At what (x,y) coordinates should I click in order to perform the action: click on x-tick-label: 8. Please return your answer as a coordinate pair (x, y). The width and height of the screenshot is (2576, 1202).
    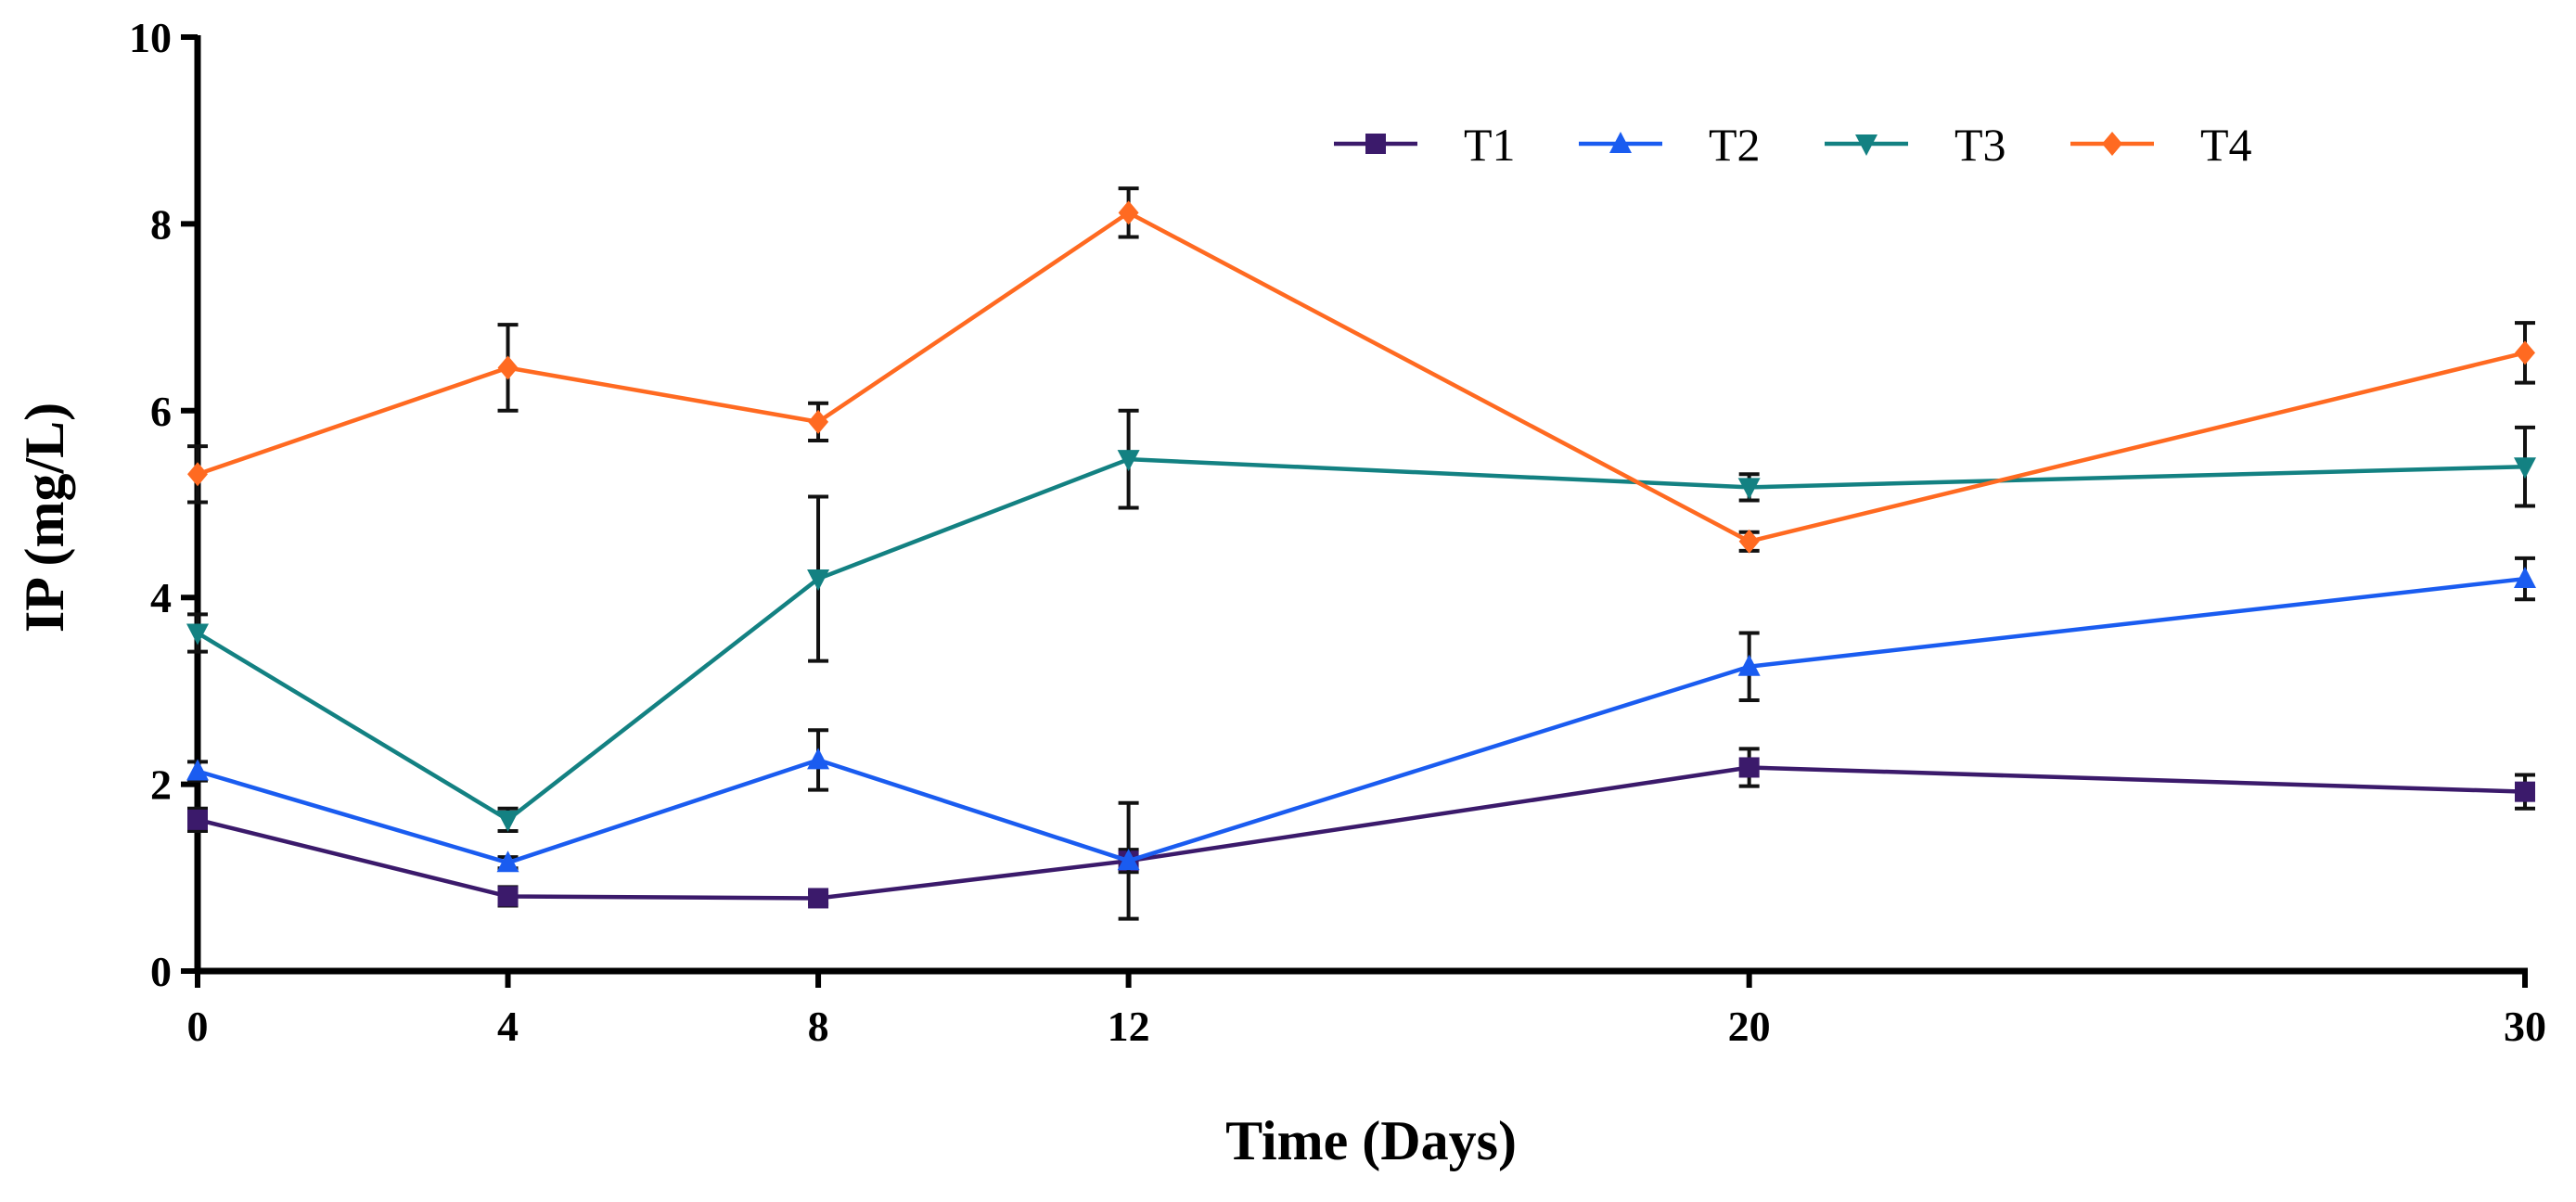
    Looking at the image, I should click on (818, 1026).